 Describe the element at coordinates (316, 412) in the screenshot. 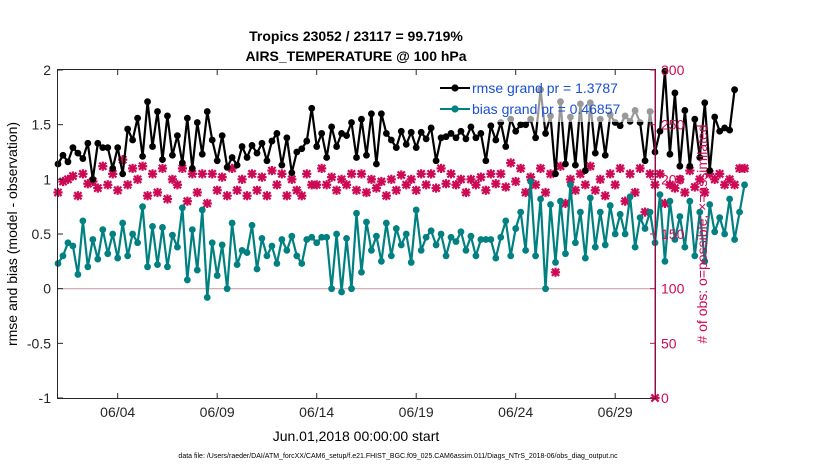

I see `x-tick-label: 06/14` at that location.